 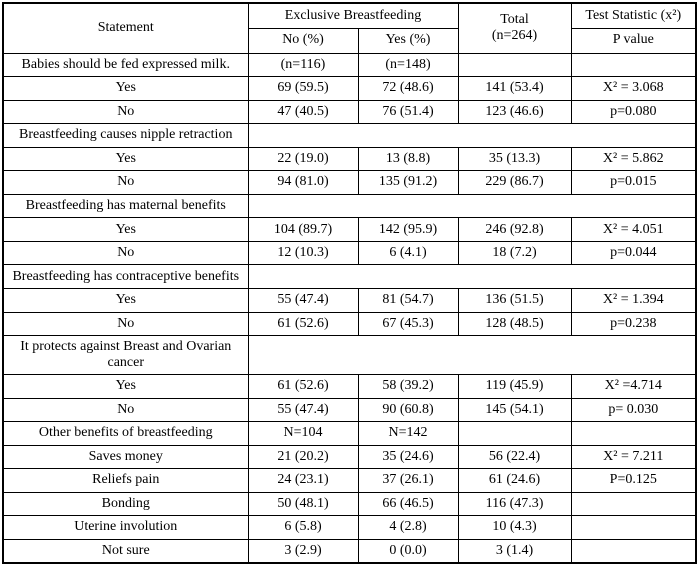 I want to click on header-no-percent: No (%), so click(x=303, y=40).